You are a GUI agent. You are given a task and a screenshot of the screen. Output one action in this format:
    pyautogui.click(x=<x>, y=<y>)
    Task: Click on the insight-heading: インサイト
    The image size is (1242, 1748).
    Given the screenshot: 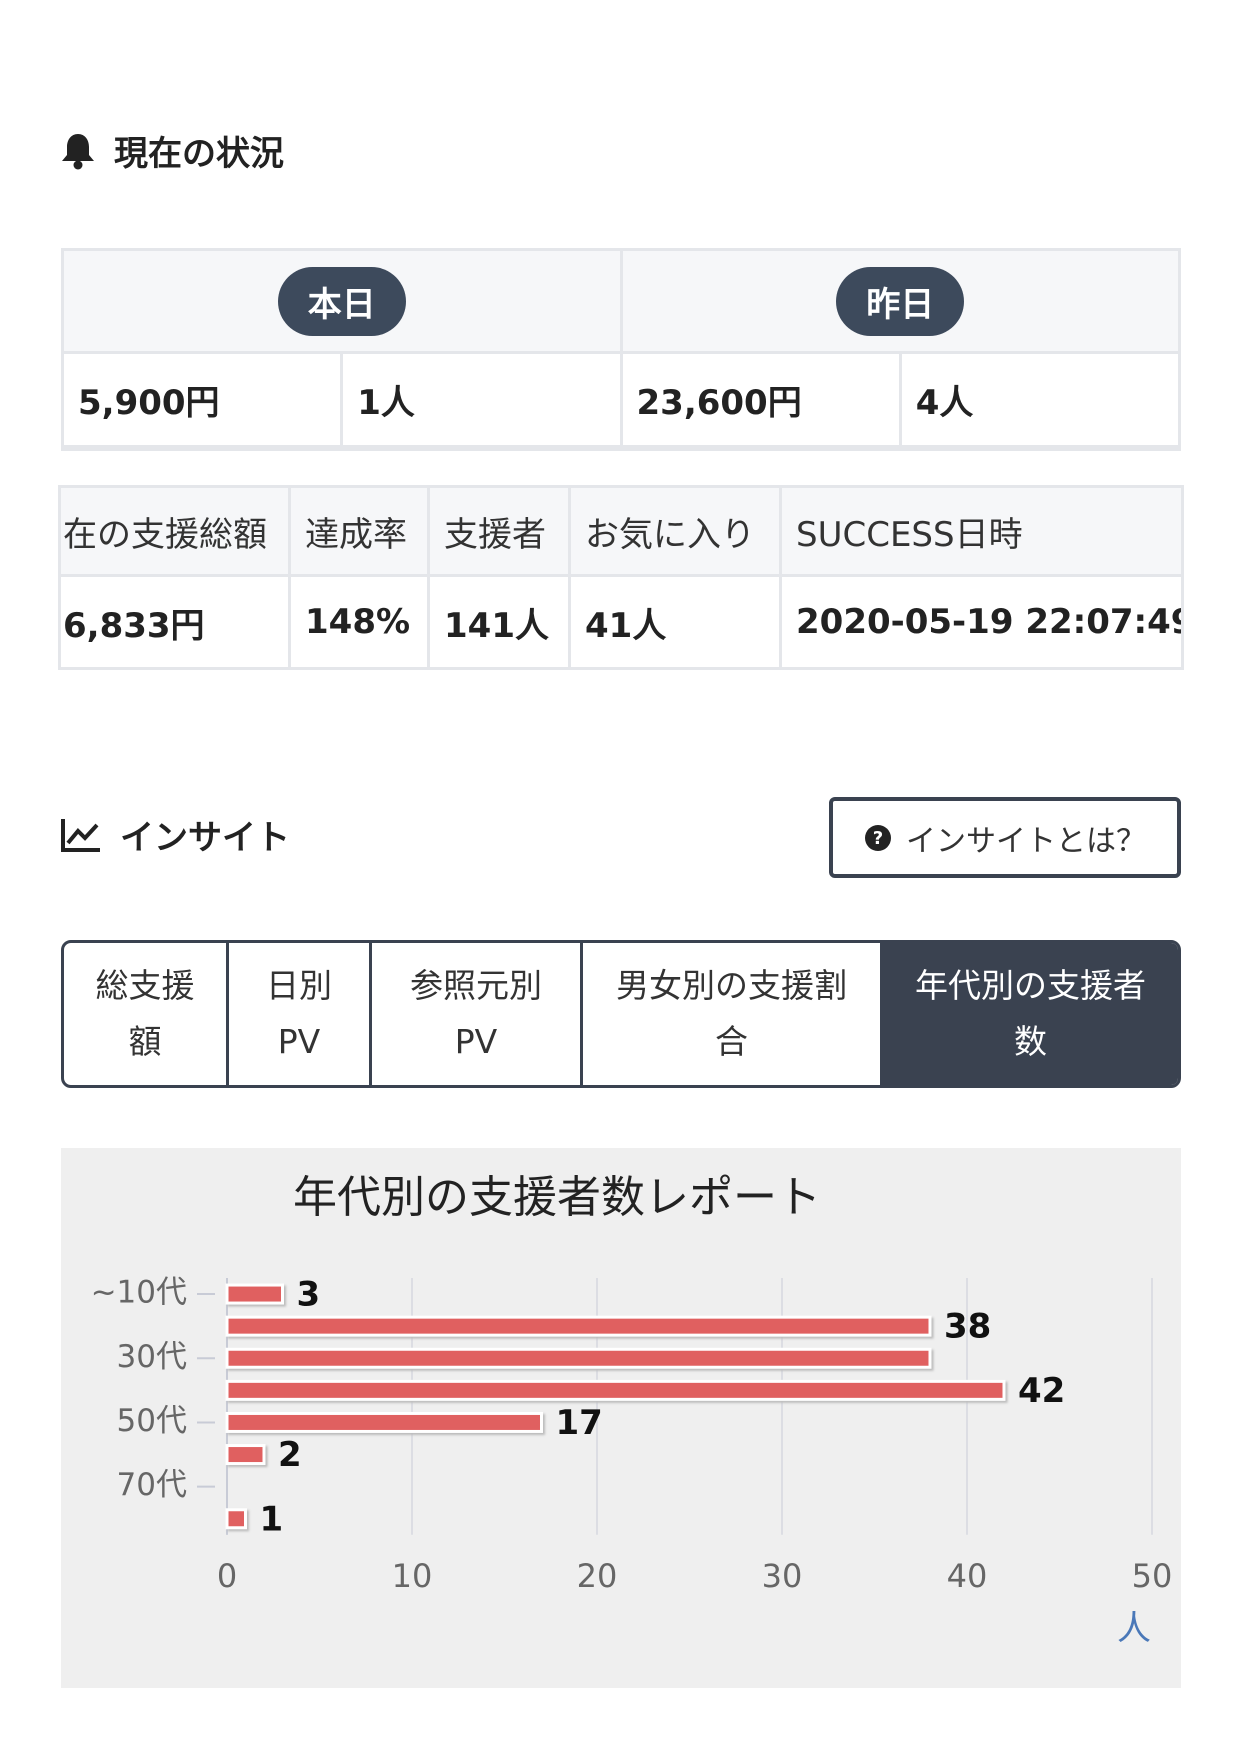 What is the action you would take?
    pyautogui.click(x=175, y=834)
    